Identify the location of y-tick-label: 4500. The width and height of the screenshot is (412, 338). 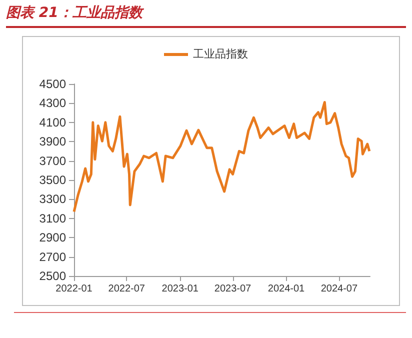
(52, 84).